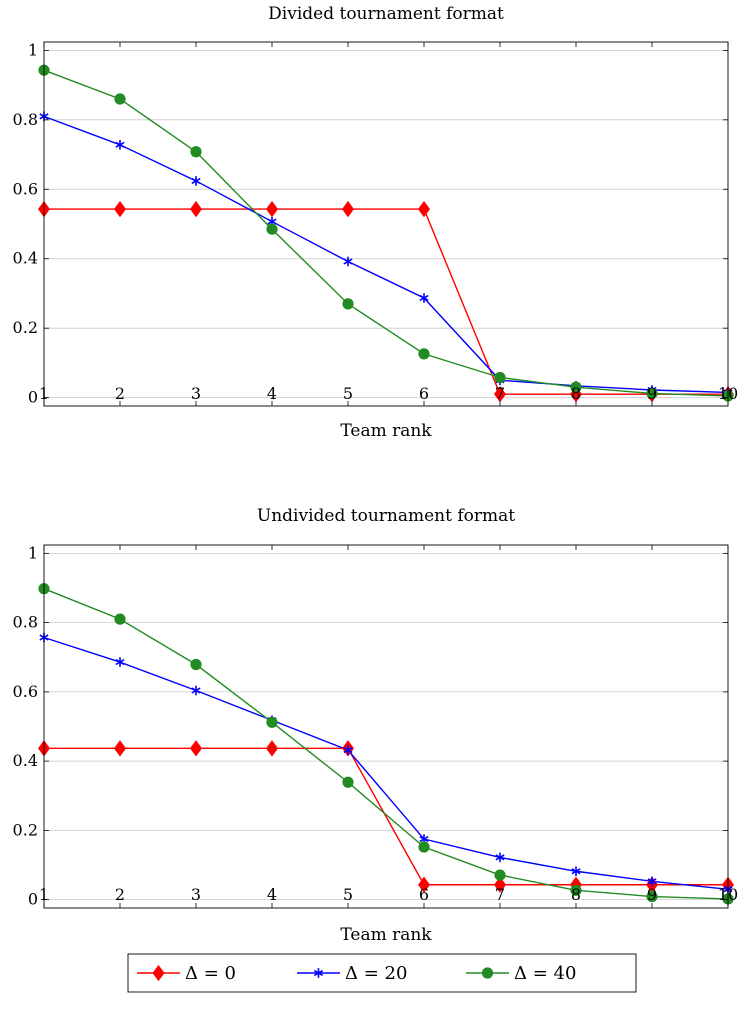 The height and width of the screenshot is (1020, 742). What do you see at coordinates (545, 973) in the screenshot?
I see `legend-label: Δ = 40` at bounding box center [545, 973].